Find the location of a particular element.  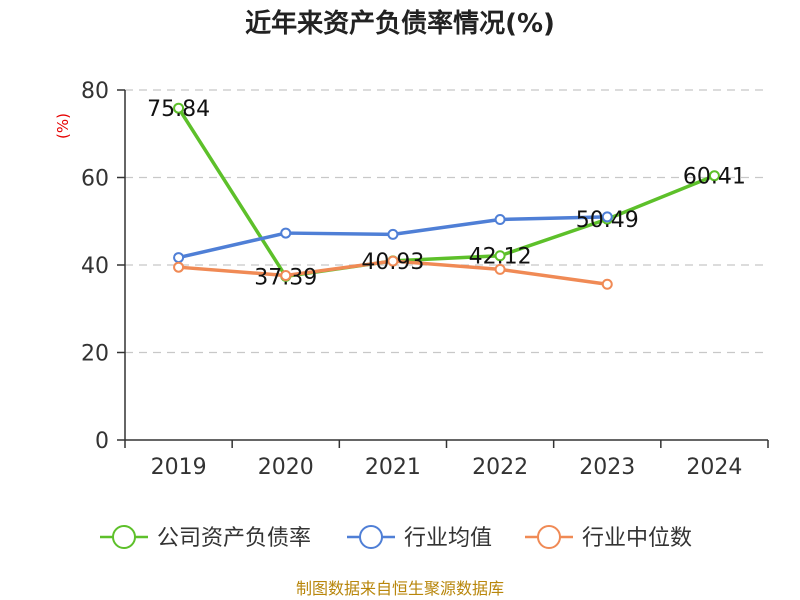

y-tick-label: 0 is located at coordinates (102, 441).